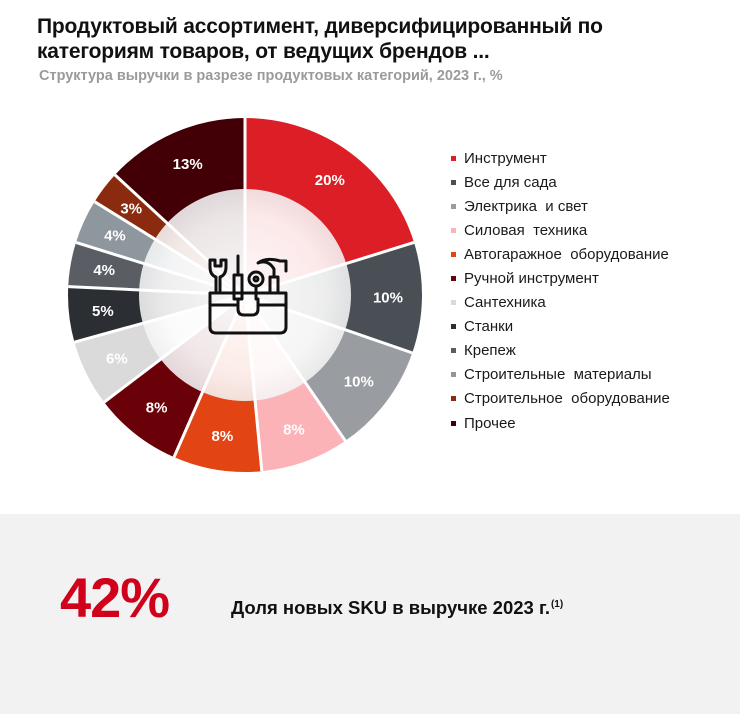  What do you see at coordinates (117, 359) in the screenshot?
I see `slice-label: 6%` at bounding box center [117, 359].